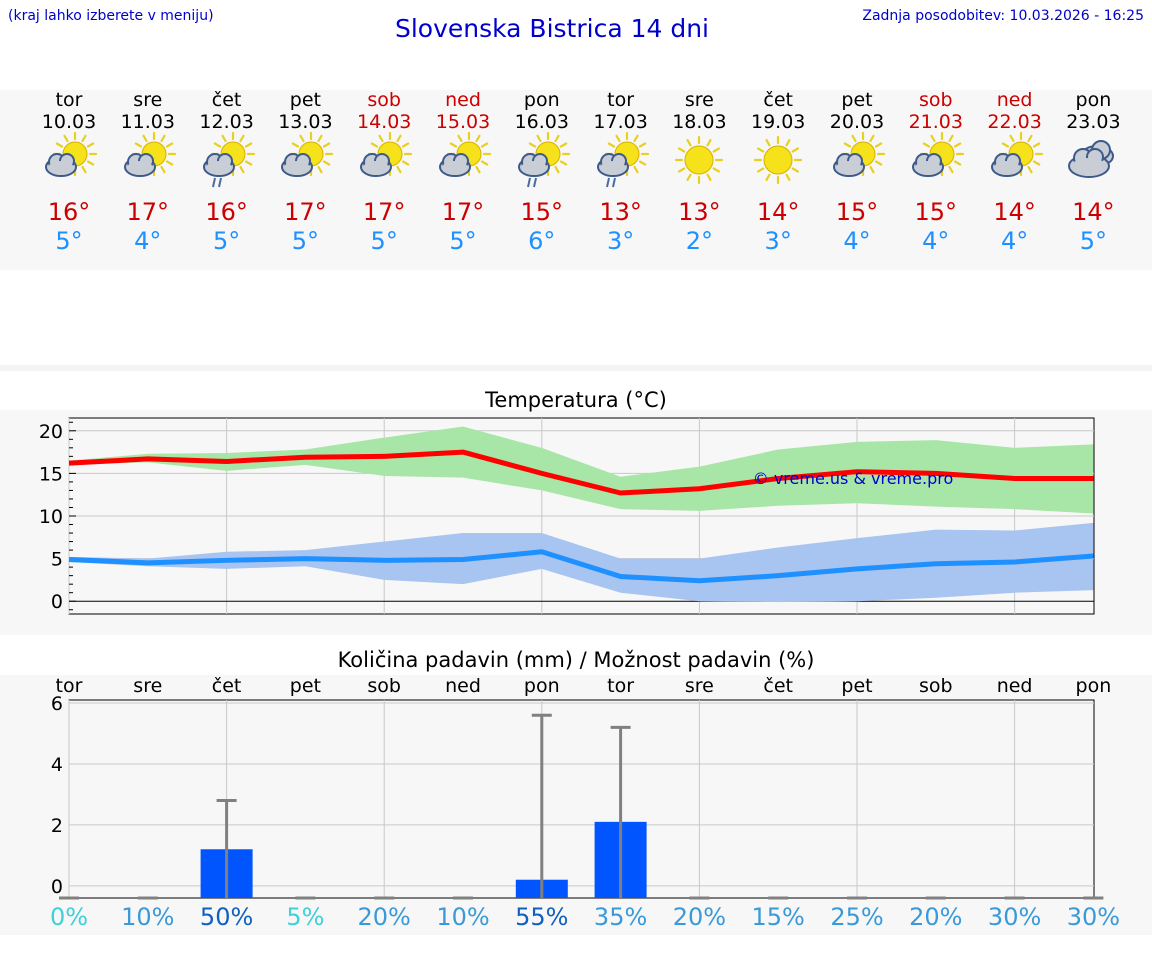 This screenshot has height=975, width=1152. Describe the element at coordinates (463, 100) in the screenshot. I see `day-name: ned` at that location.